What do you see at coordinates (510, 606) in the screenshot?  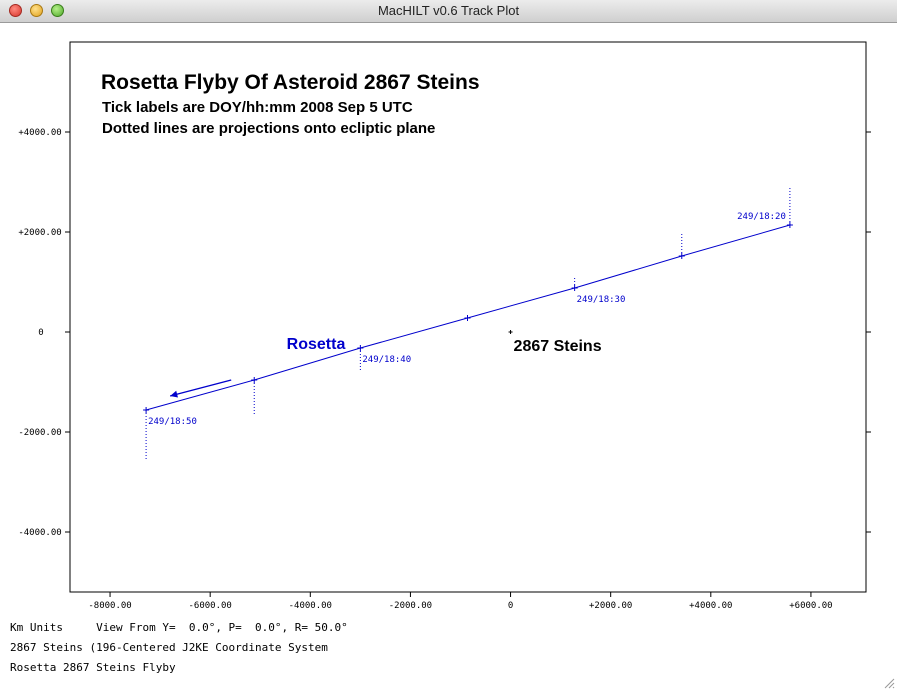 I see `x-tick-label: 0` at bounding box center [510, 606].